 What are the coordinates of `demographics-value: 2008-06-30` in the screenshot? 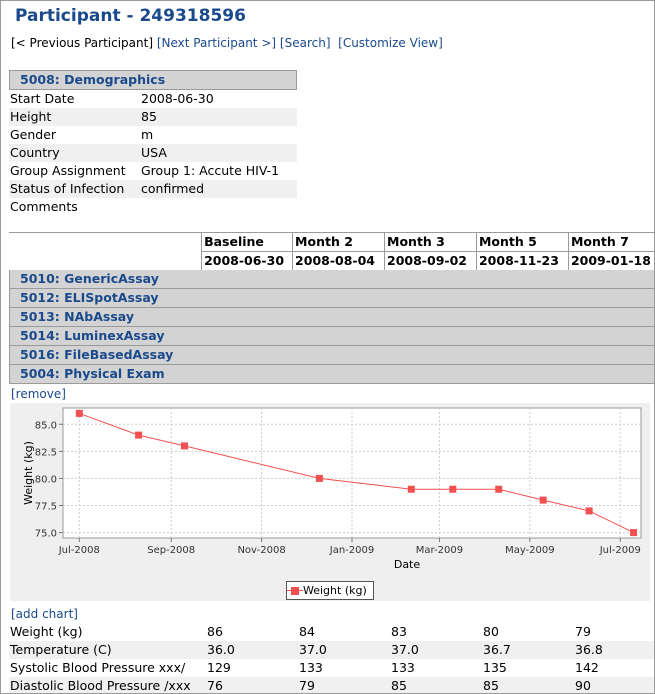 It's located at (177, 98).